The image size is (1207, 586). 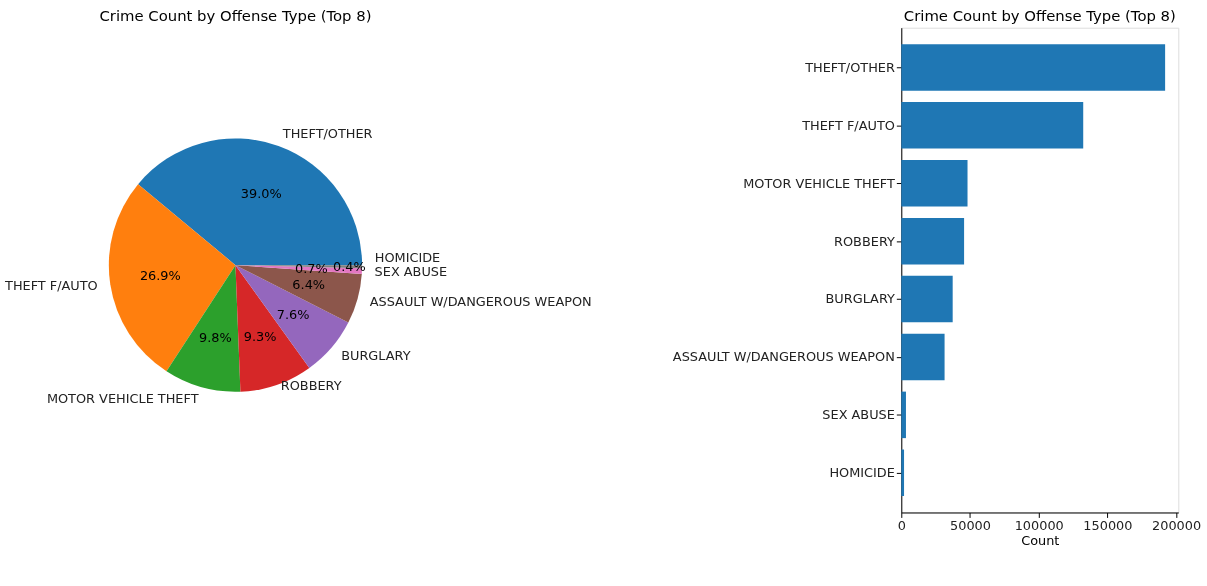 I want to click on slice-label: HOMICIDE, so click(x=407, y=257).